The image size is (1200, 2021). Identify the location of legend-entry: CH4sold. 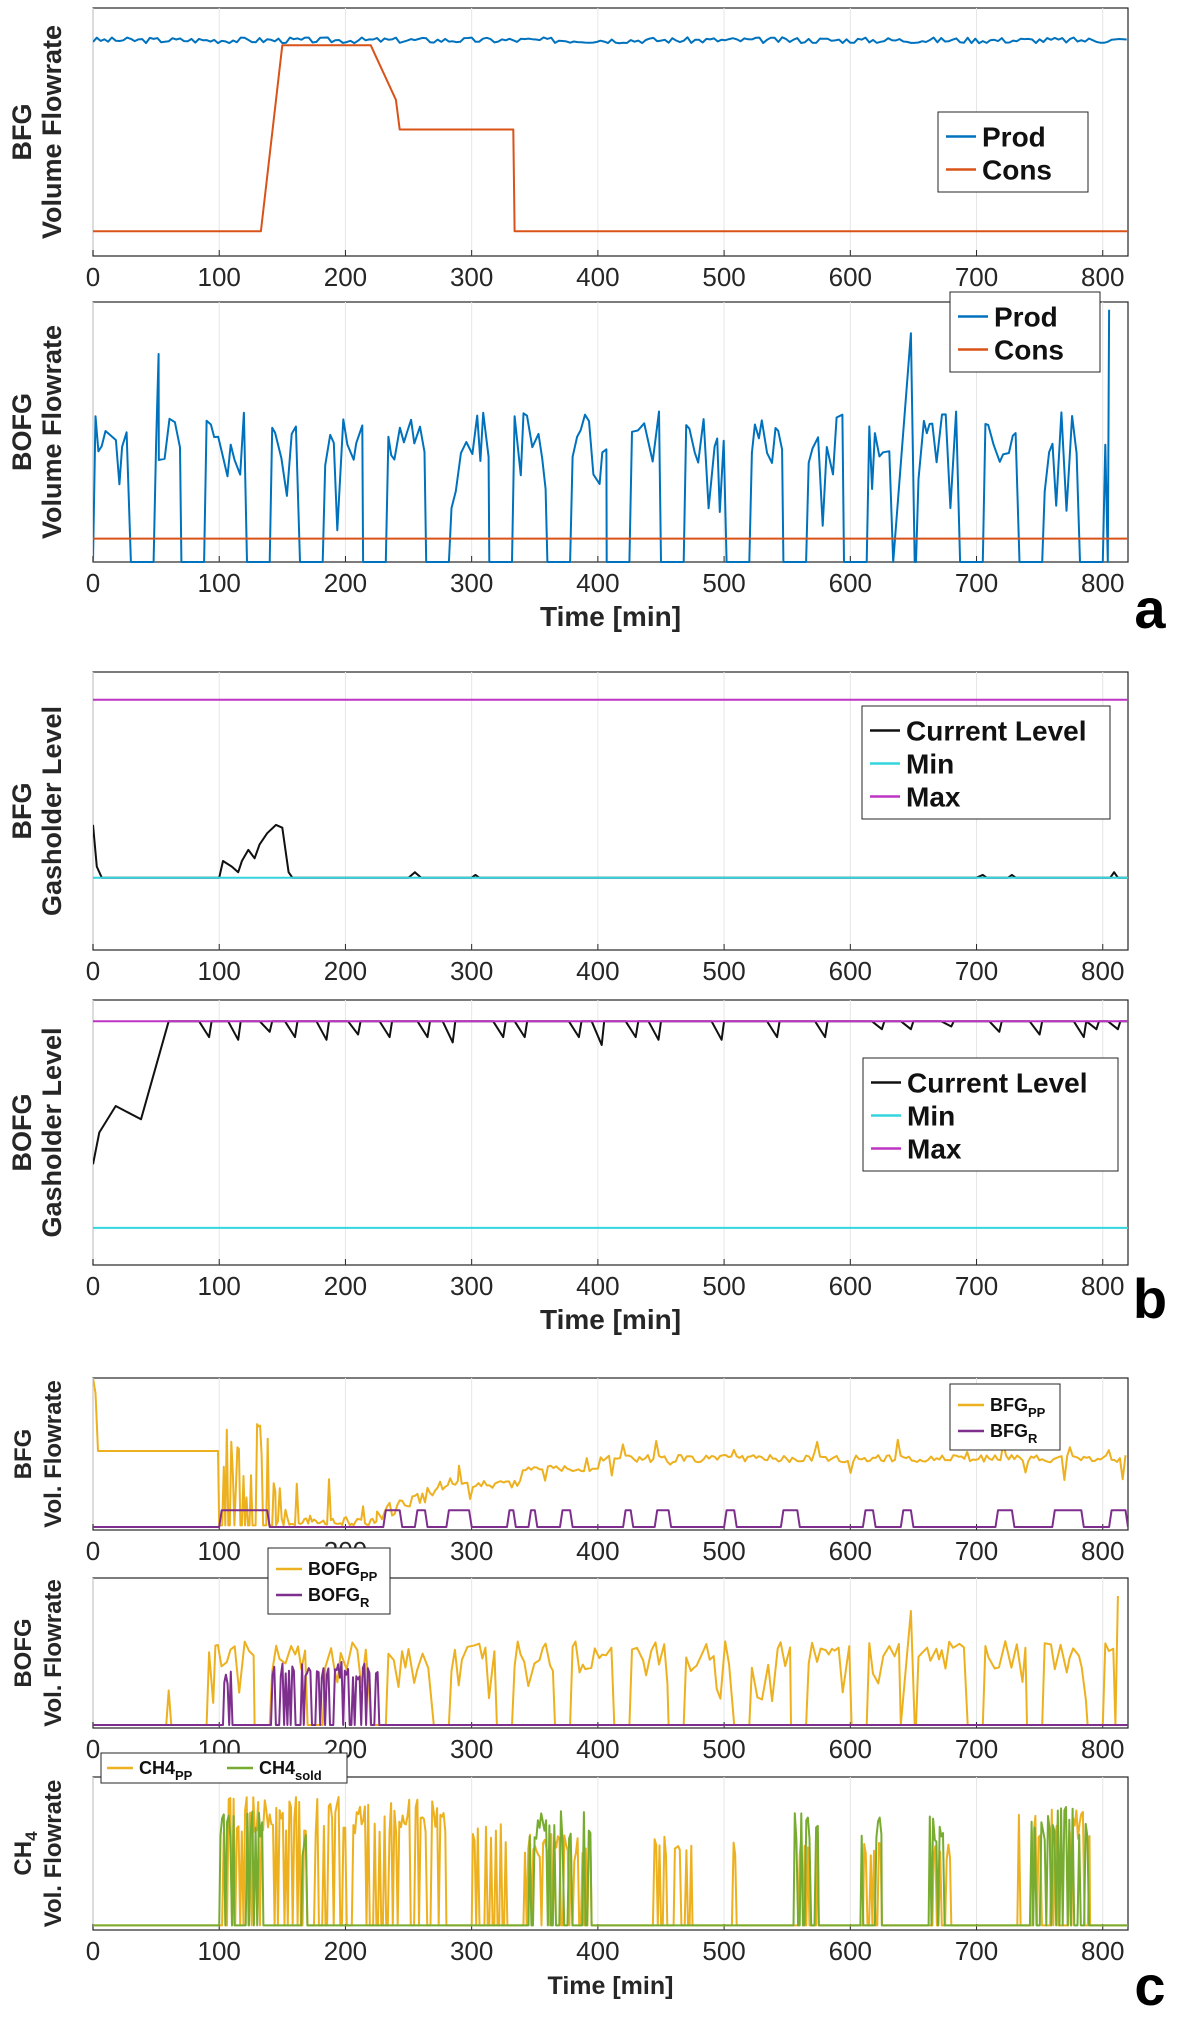
(290, 1770).